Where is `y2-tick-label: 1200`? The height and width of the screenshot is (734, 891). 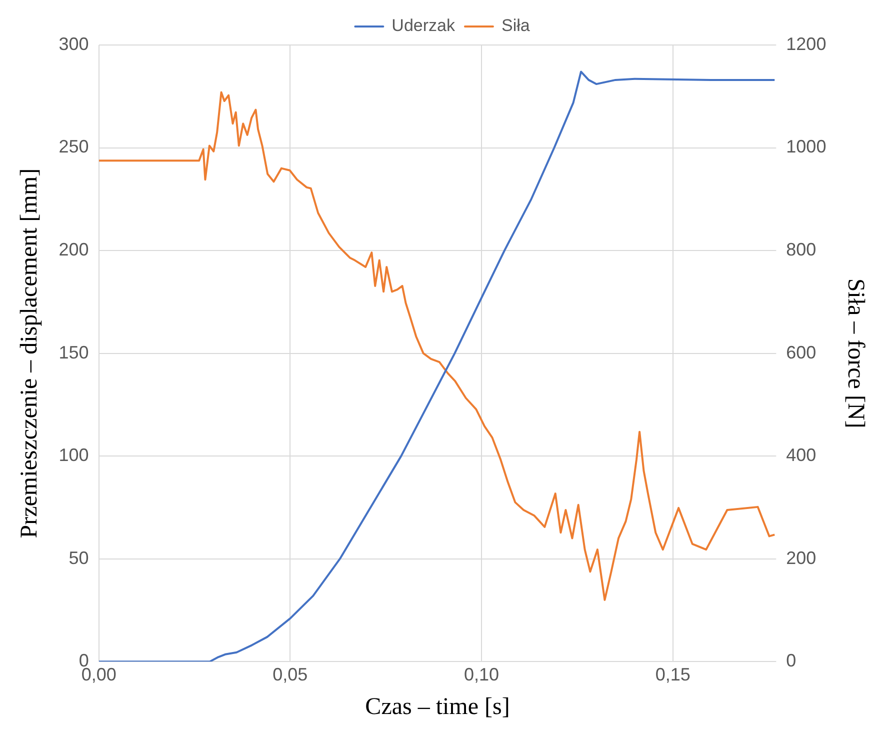 y2-tick-label: 1200 is located at coordinates (806, 44).